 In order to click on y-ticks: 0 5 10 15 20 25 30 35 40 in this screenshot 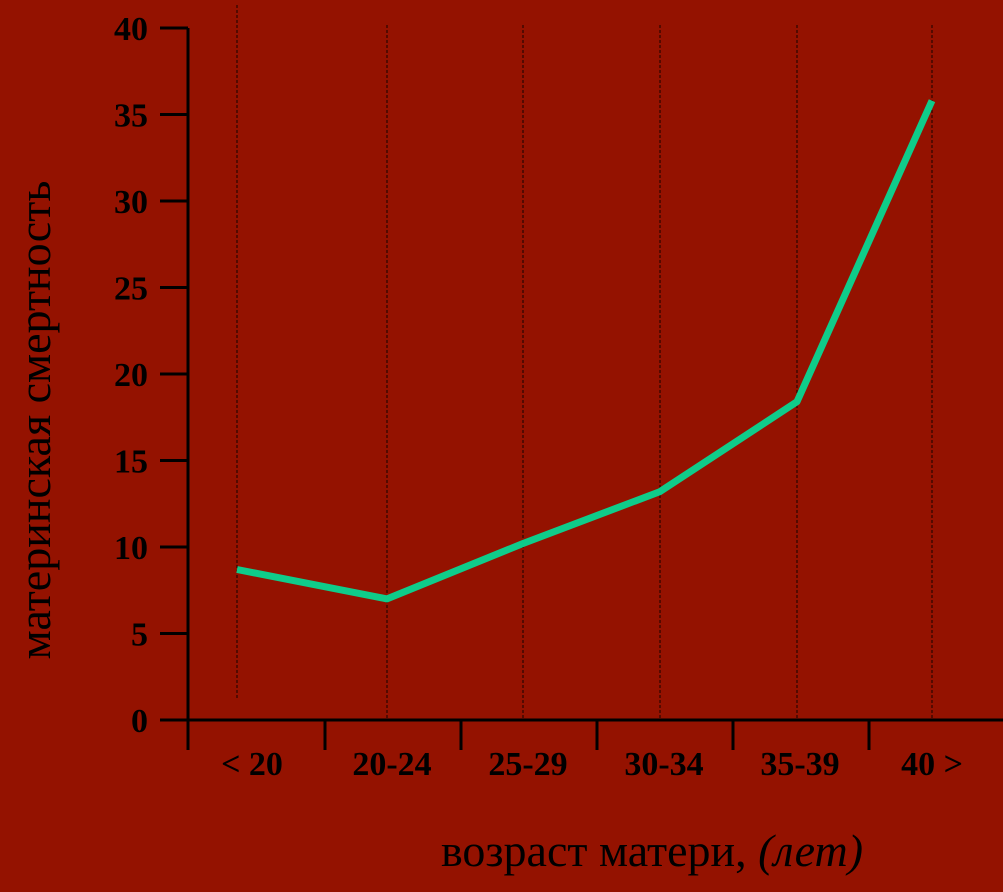, I will do `click(151, 375)`.